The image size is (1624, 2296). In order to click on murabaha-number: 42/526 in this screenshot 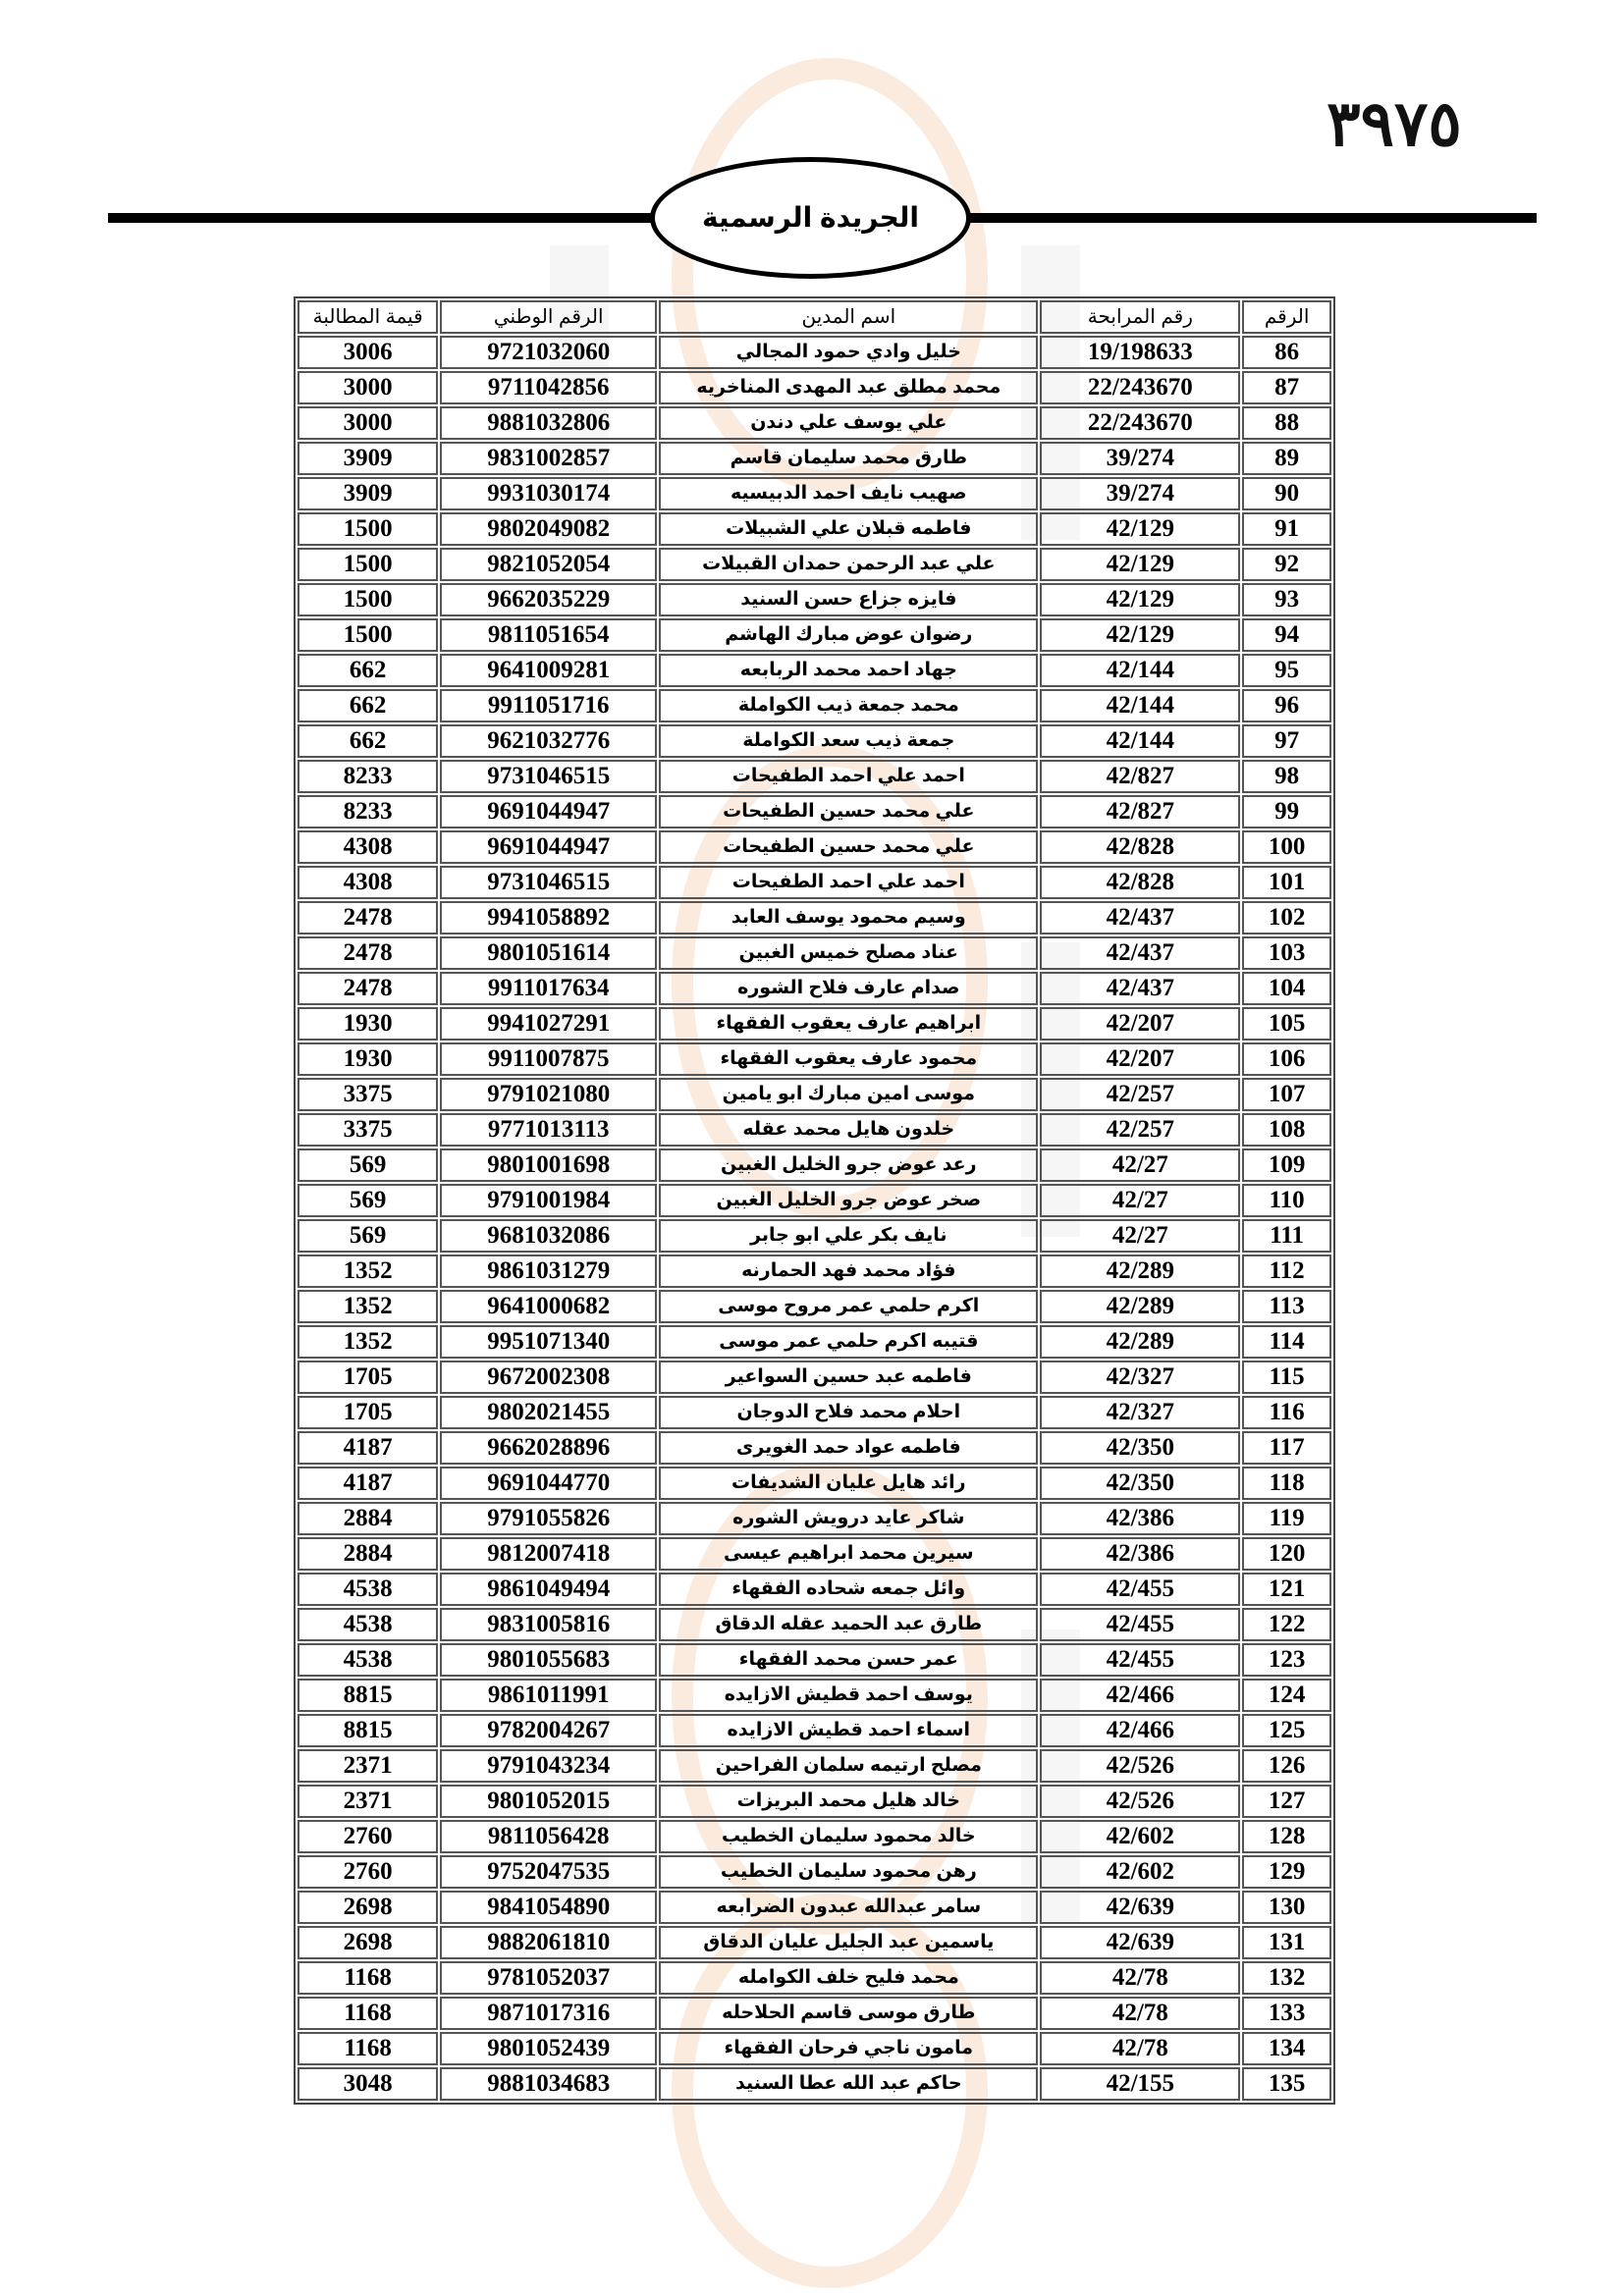, I will do `click(1140, 1766)`.